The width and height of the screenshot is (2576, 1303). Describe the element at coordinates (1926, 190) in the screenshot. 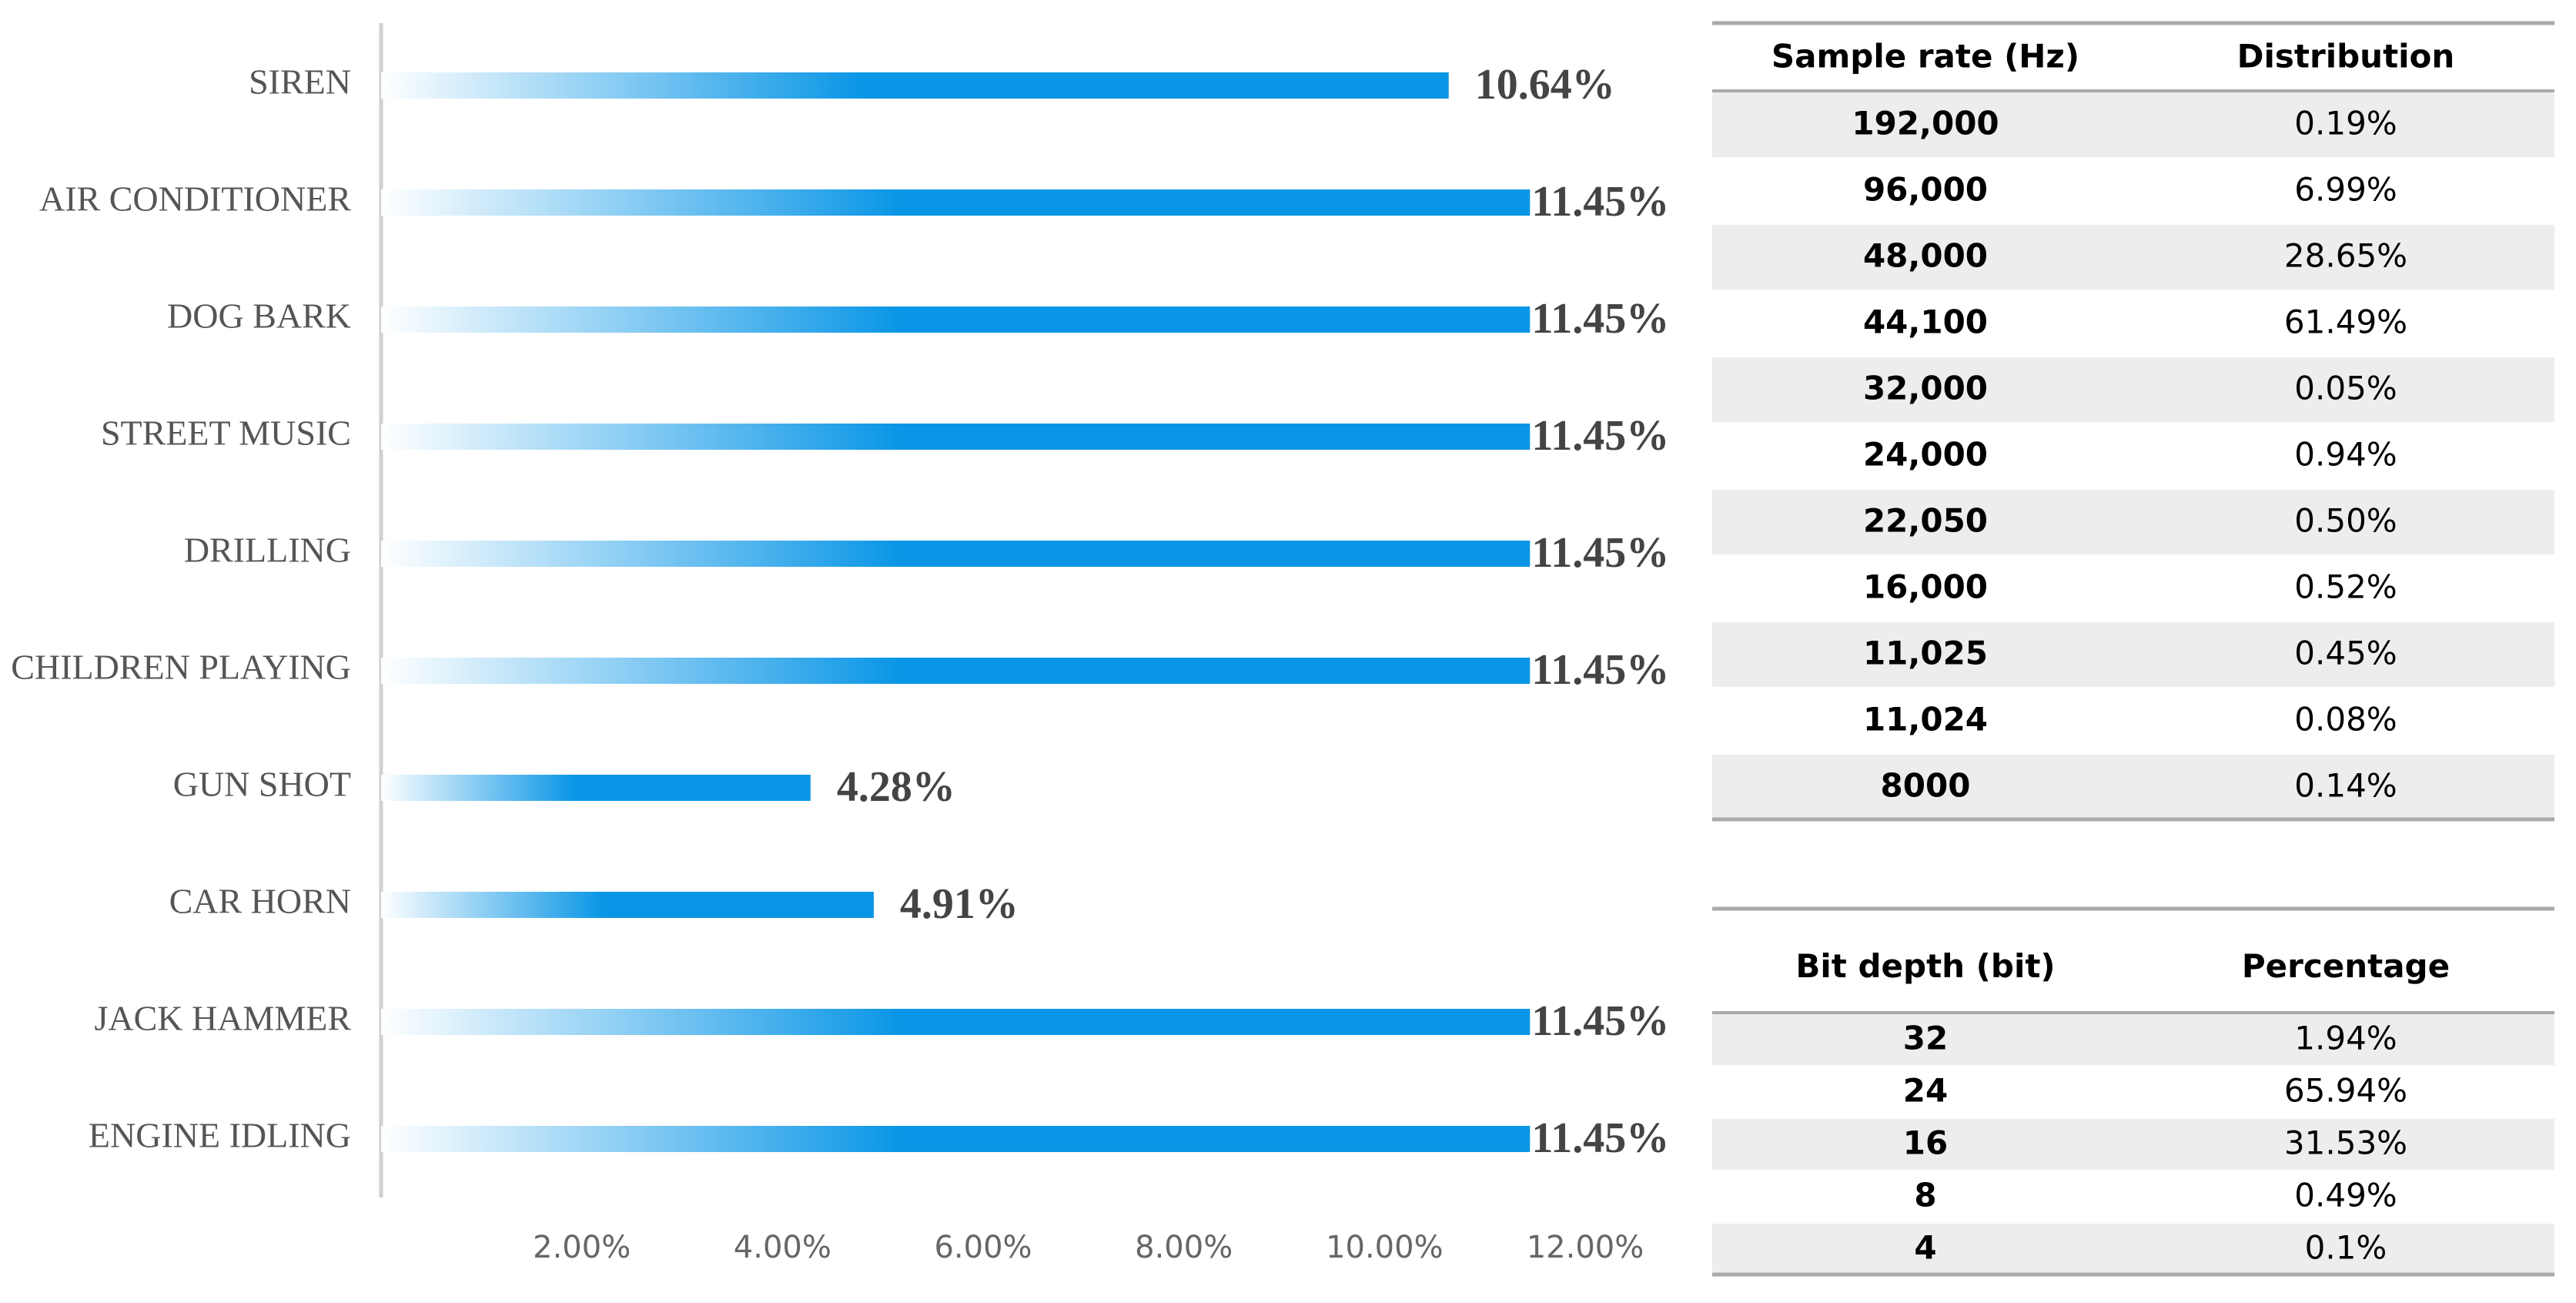

I see `table-cell: 96,000` at that location.